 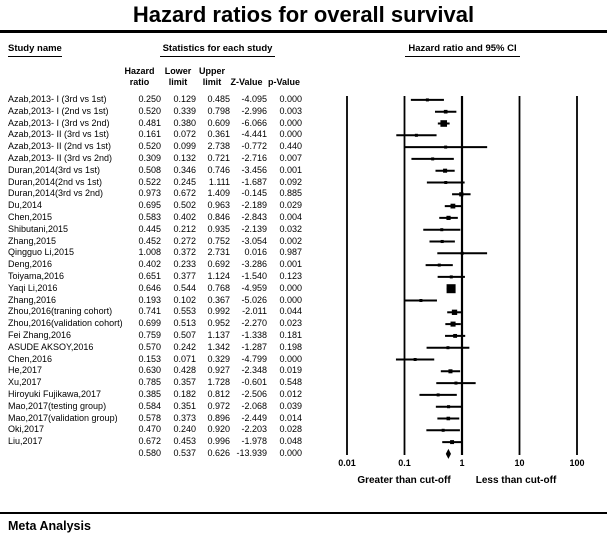 What do you see at coordinates (218, 252) in the screenshot?
I see `upper-limit-cell: 2.731` at bounding box center [218, 252].